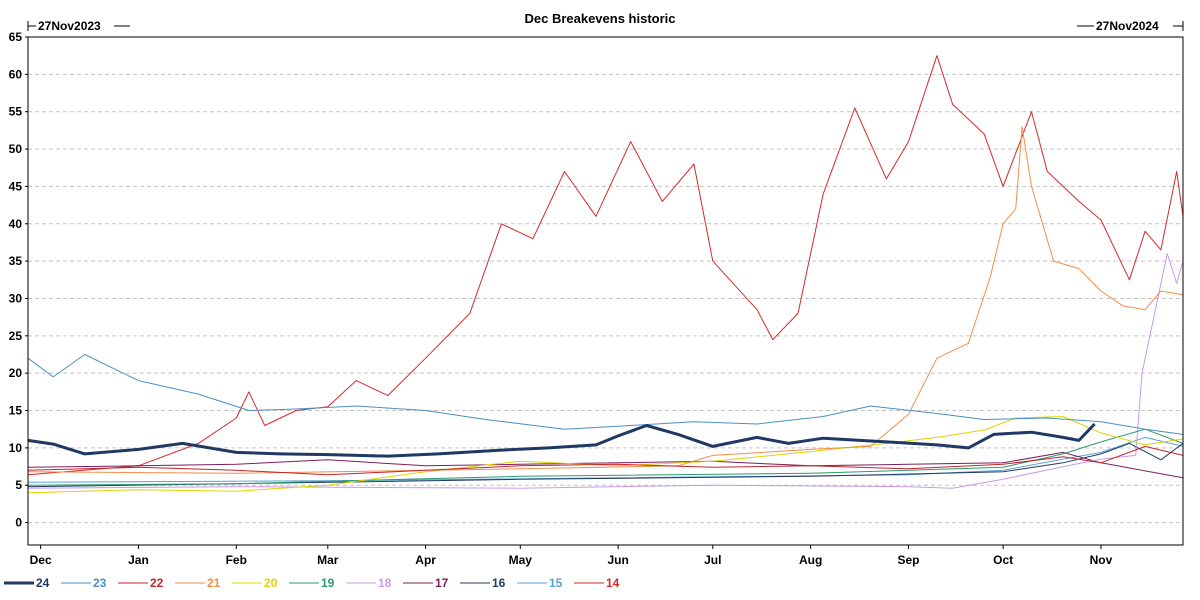 This screenshot has height=600, width=1200. Describe the element at coordinates (556, 583) in the screenshot. I see `legend-label: 15` at that location.